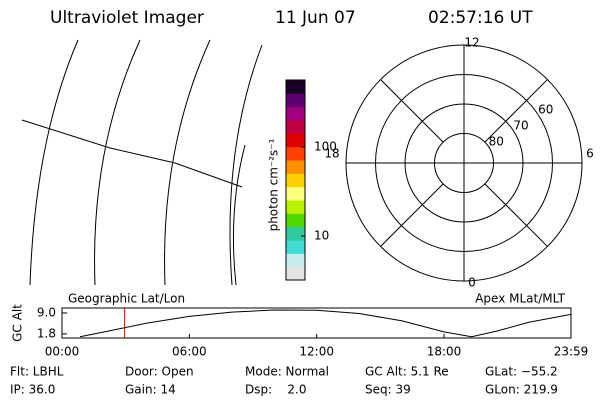 The width and height of the screenshot is (600, 400). What do you see at coordinates (316, 352) in the screenshot?
I see `x-tick-label: 12:00` at bounding box center [316, 352].